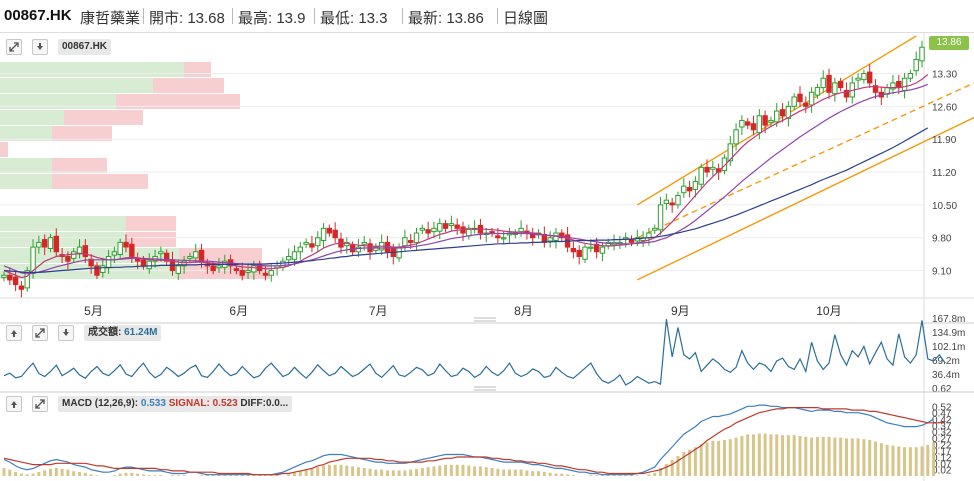 This screenshot has height=481, width=974. I want to click on volume-tick-label: 0.62, so click(942, 389).